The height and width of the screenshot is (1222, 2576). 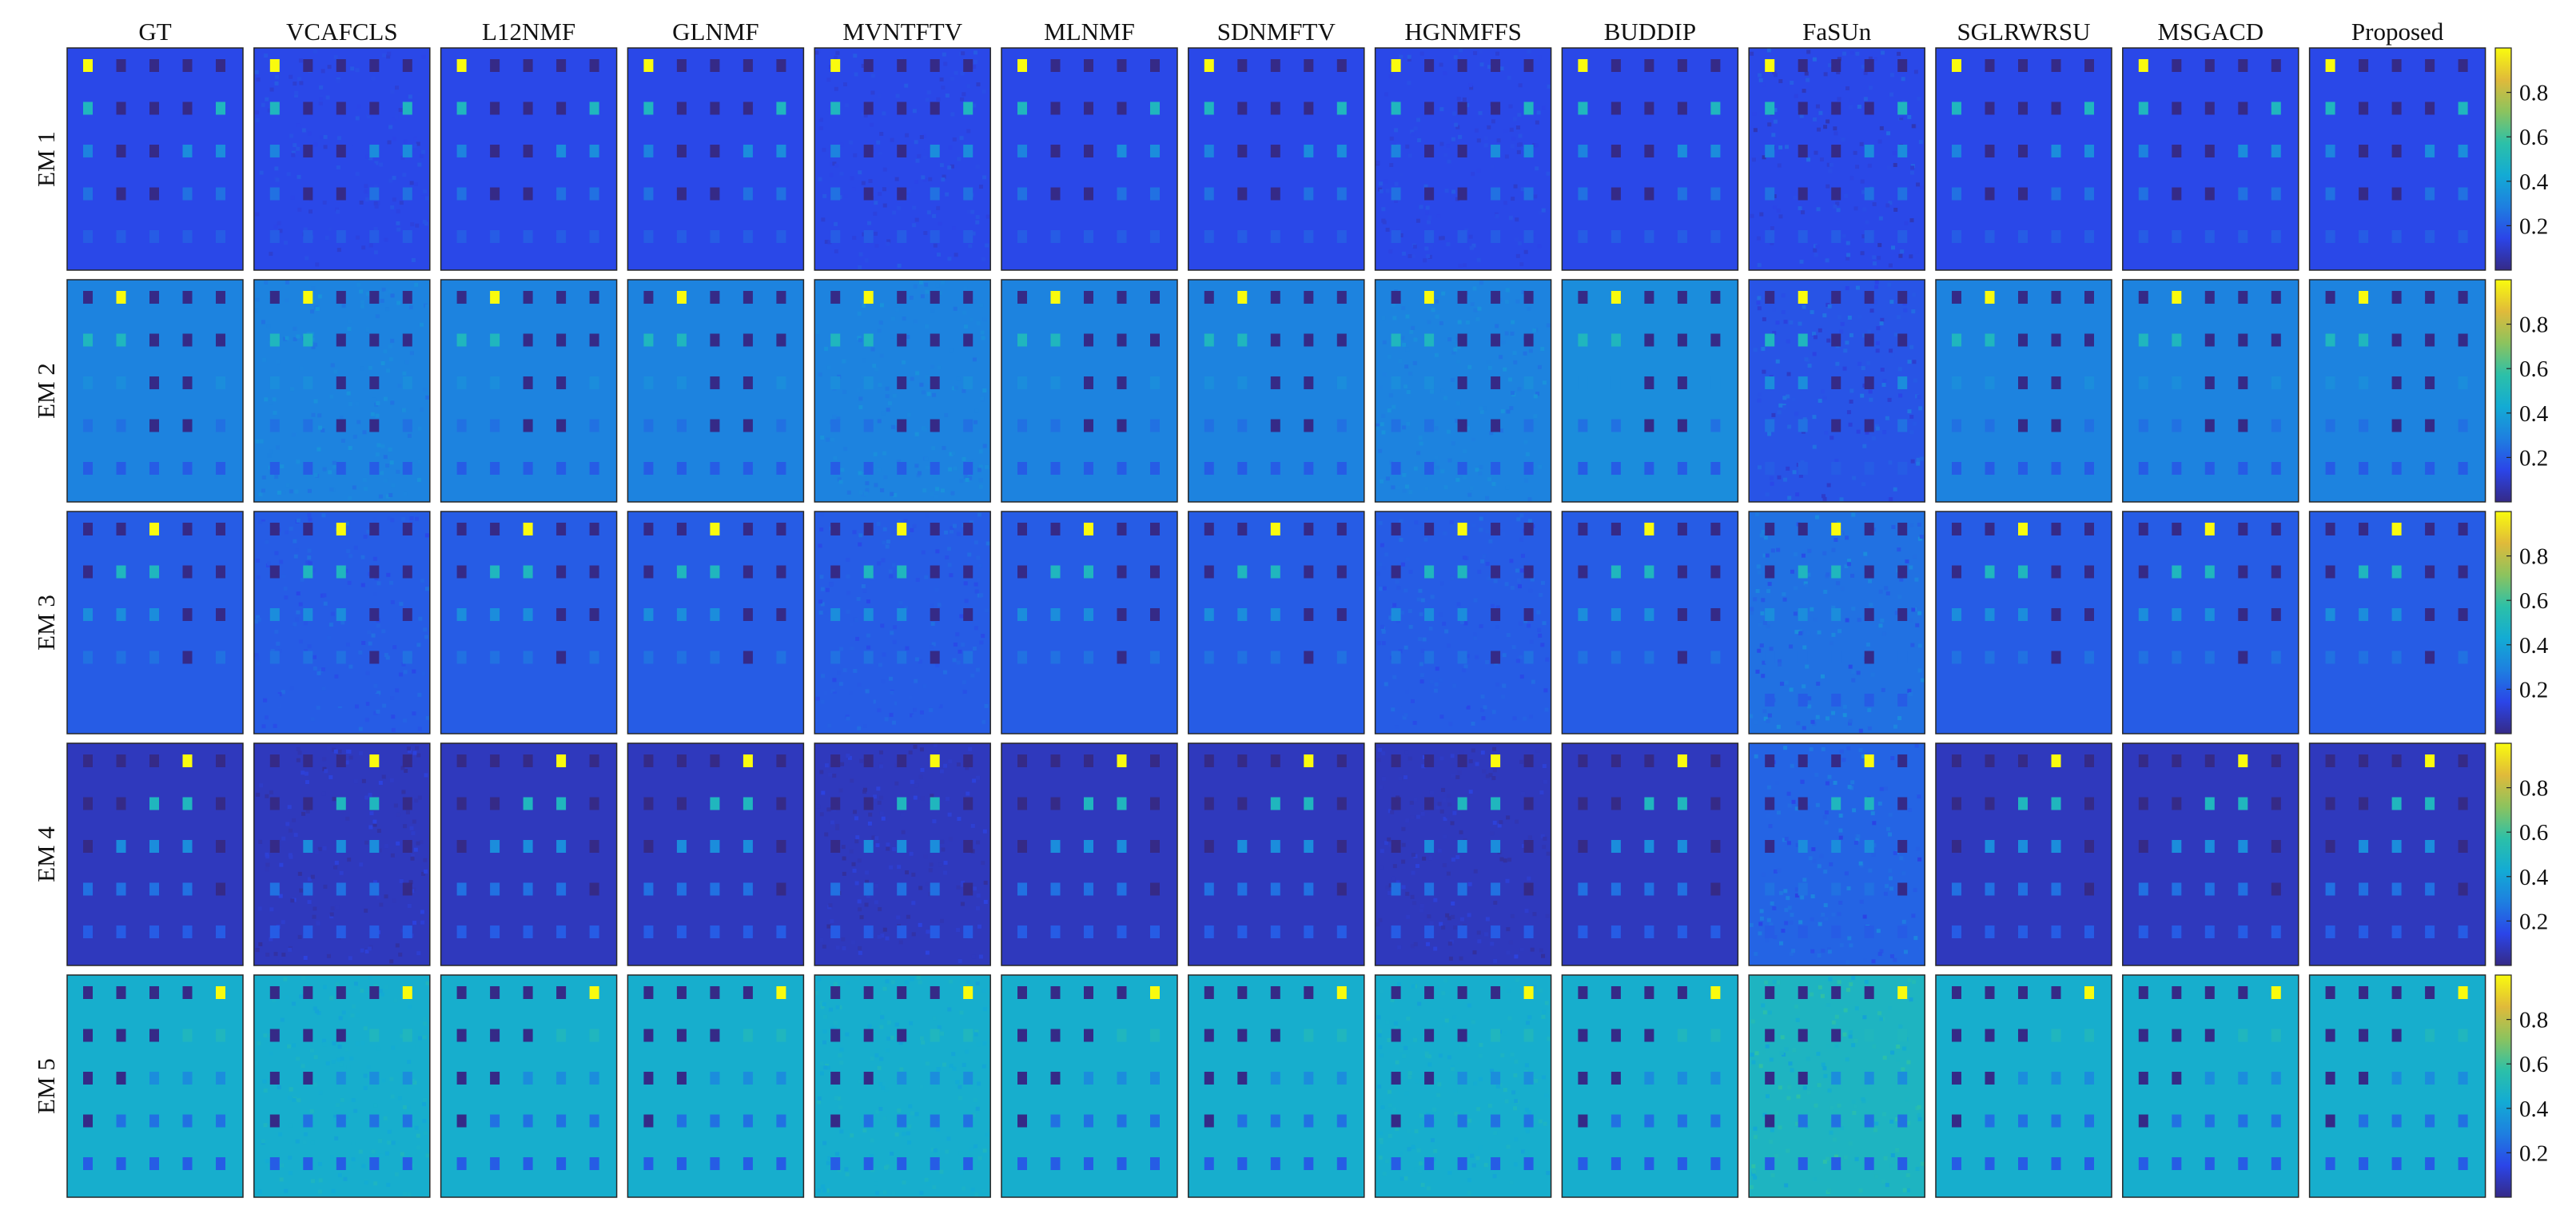 I want to click on panel-em-2-fasun, so click(x=1836, y=391).